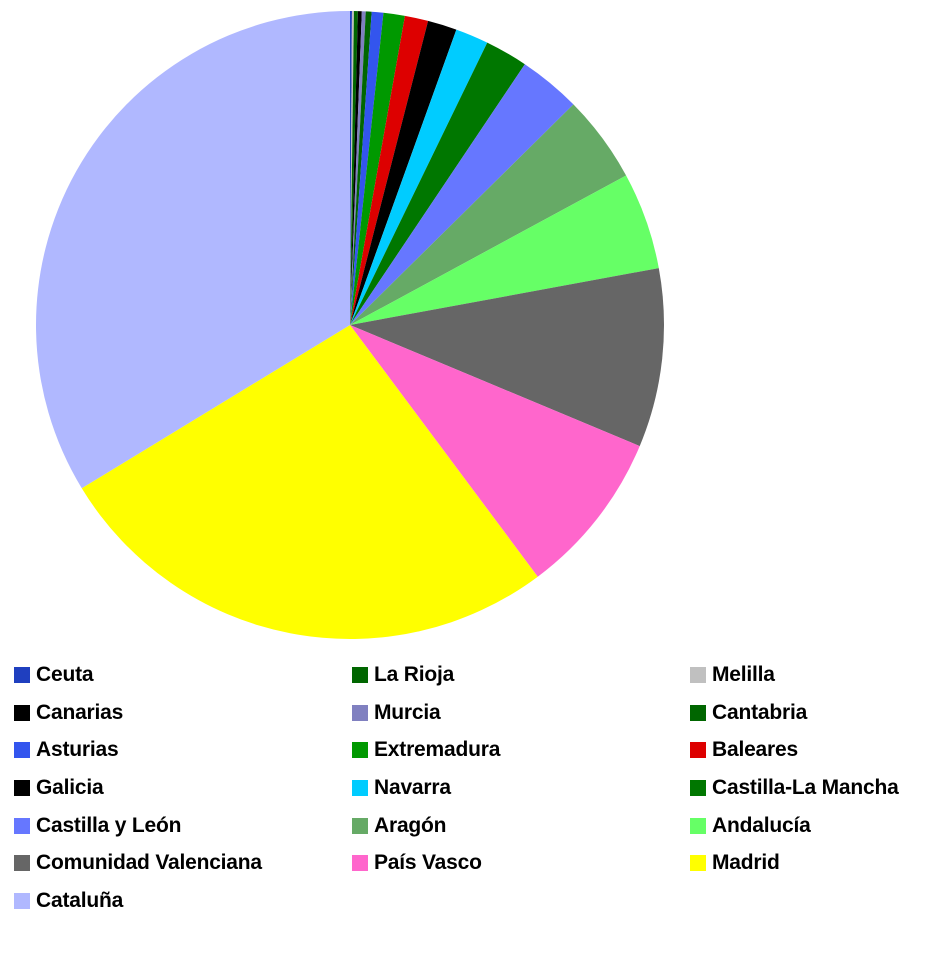 This screenshot has width=949, height=954. What do you see at coordinates (819, 863) in the screenshot?
I see `legend-item: Madrid` at bounding box center [819, 863].